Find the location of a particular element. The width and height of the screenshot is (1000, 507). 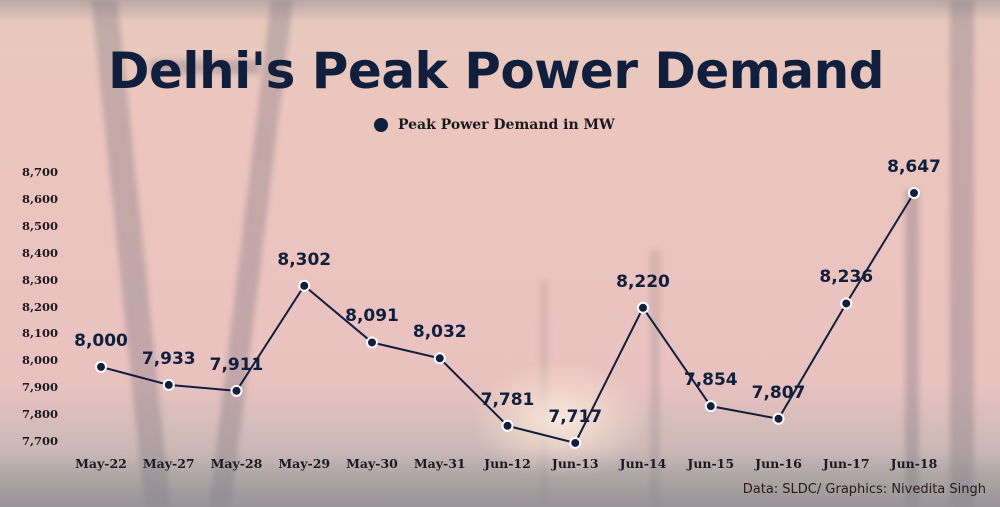

source-credit: Data: SLDC/ Graphics: Nivedita Singh is located at coordinates (864, 489).